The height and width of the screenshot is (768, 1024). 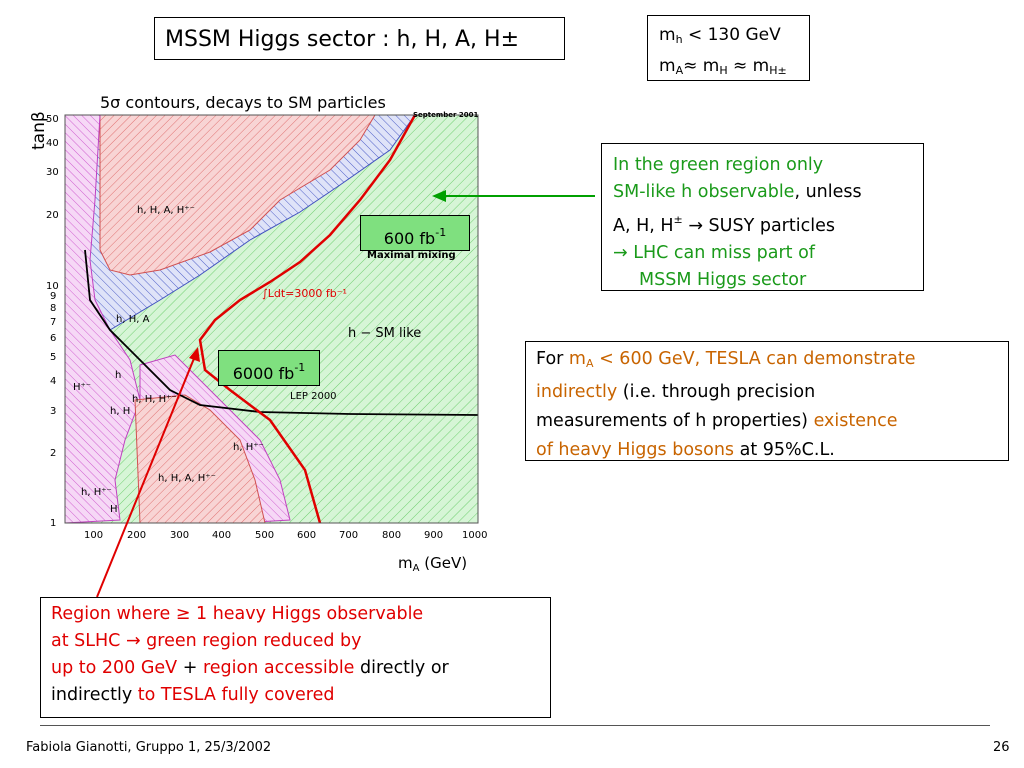 I want to click on green-note-line1: In the green region only, so click(x=718, y=165).